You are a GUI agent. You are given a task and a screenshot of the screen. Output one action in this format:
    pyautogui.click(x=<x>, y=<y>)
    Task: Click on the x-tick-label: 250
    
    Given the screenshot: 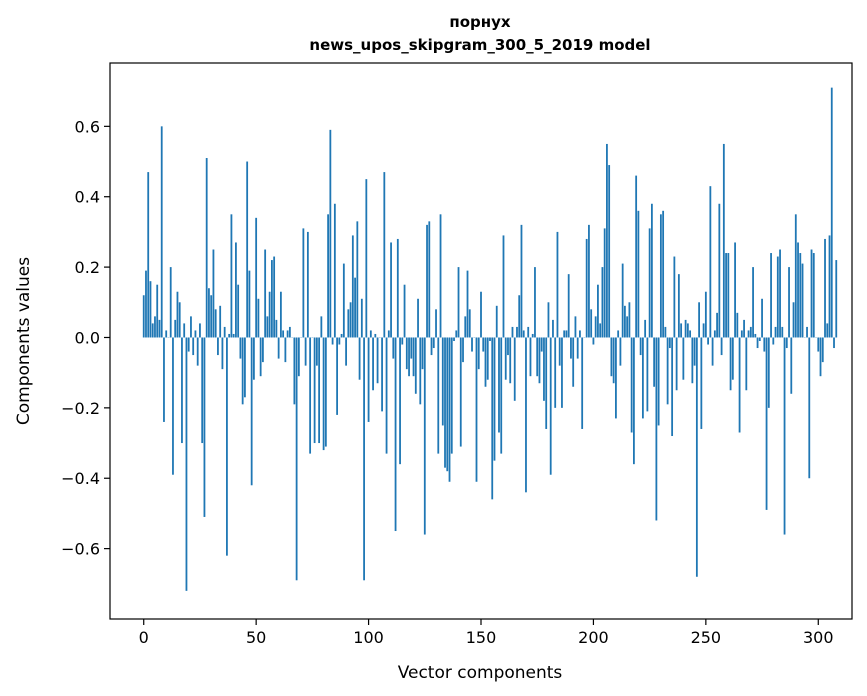 What is the action you would take?
    pyautogui.click(x=706, y=637)
    